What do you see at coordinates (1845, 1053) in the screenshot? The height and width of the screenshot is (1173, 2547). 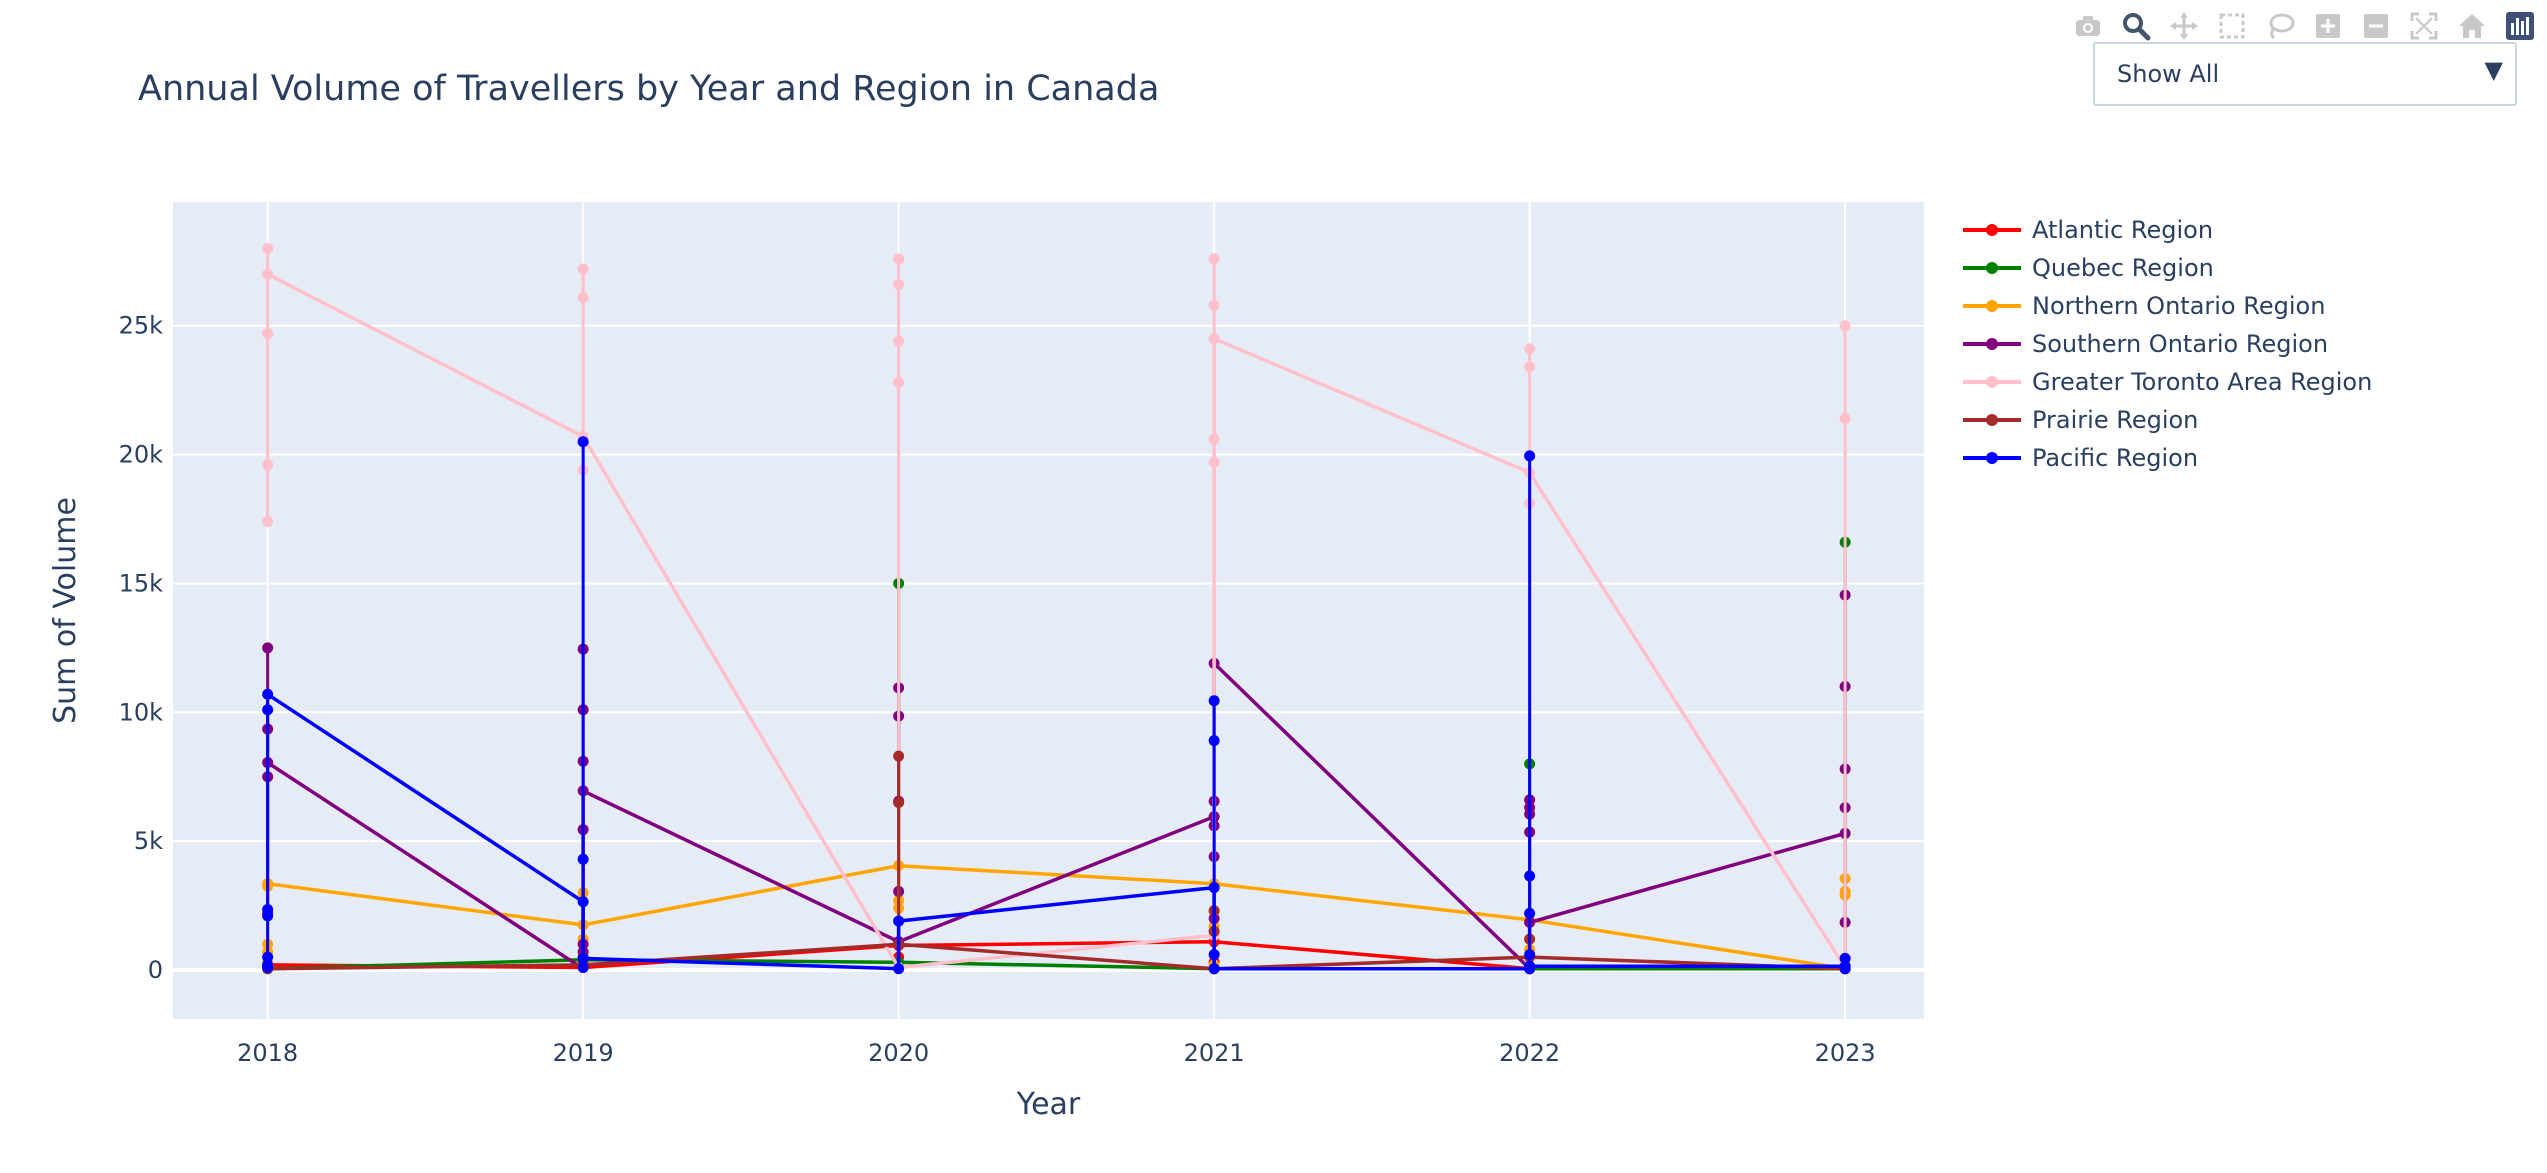 I see `x-tick-label: 2023` at bounding box center [1845, 1053].